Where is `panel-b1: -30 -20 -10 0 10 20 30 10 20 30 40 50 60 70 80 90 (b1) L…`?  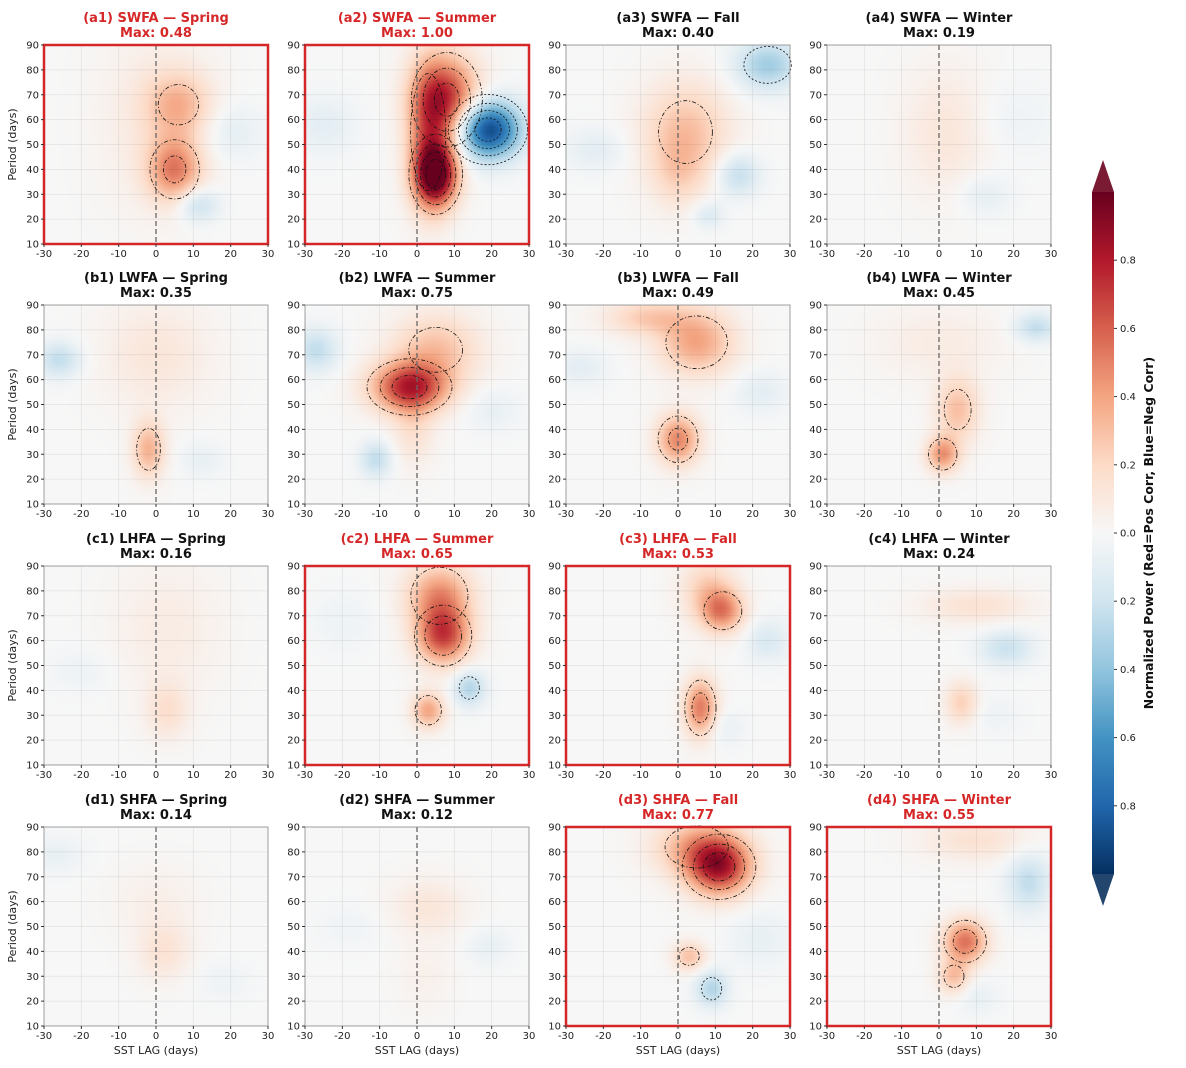
panel-b1: -30 -20 -10 0 10 20 30 10 20 30 40 50 60 70 80 90 (b1) L… is located at coordinates (140, 395).